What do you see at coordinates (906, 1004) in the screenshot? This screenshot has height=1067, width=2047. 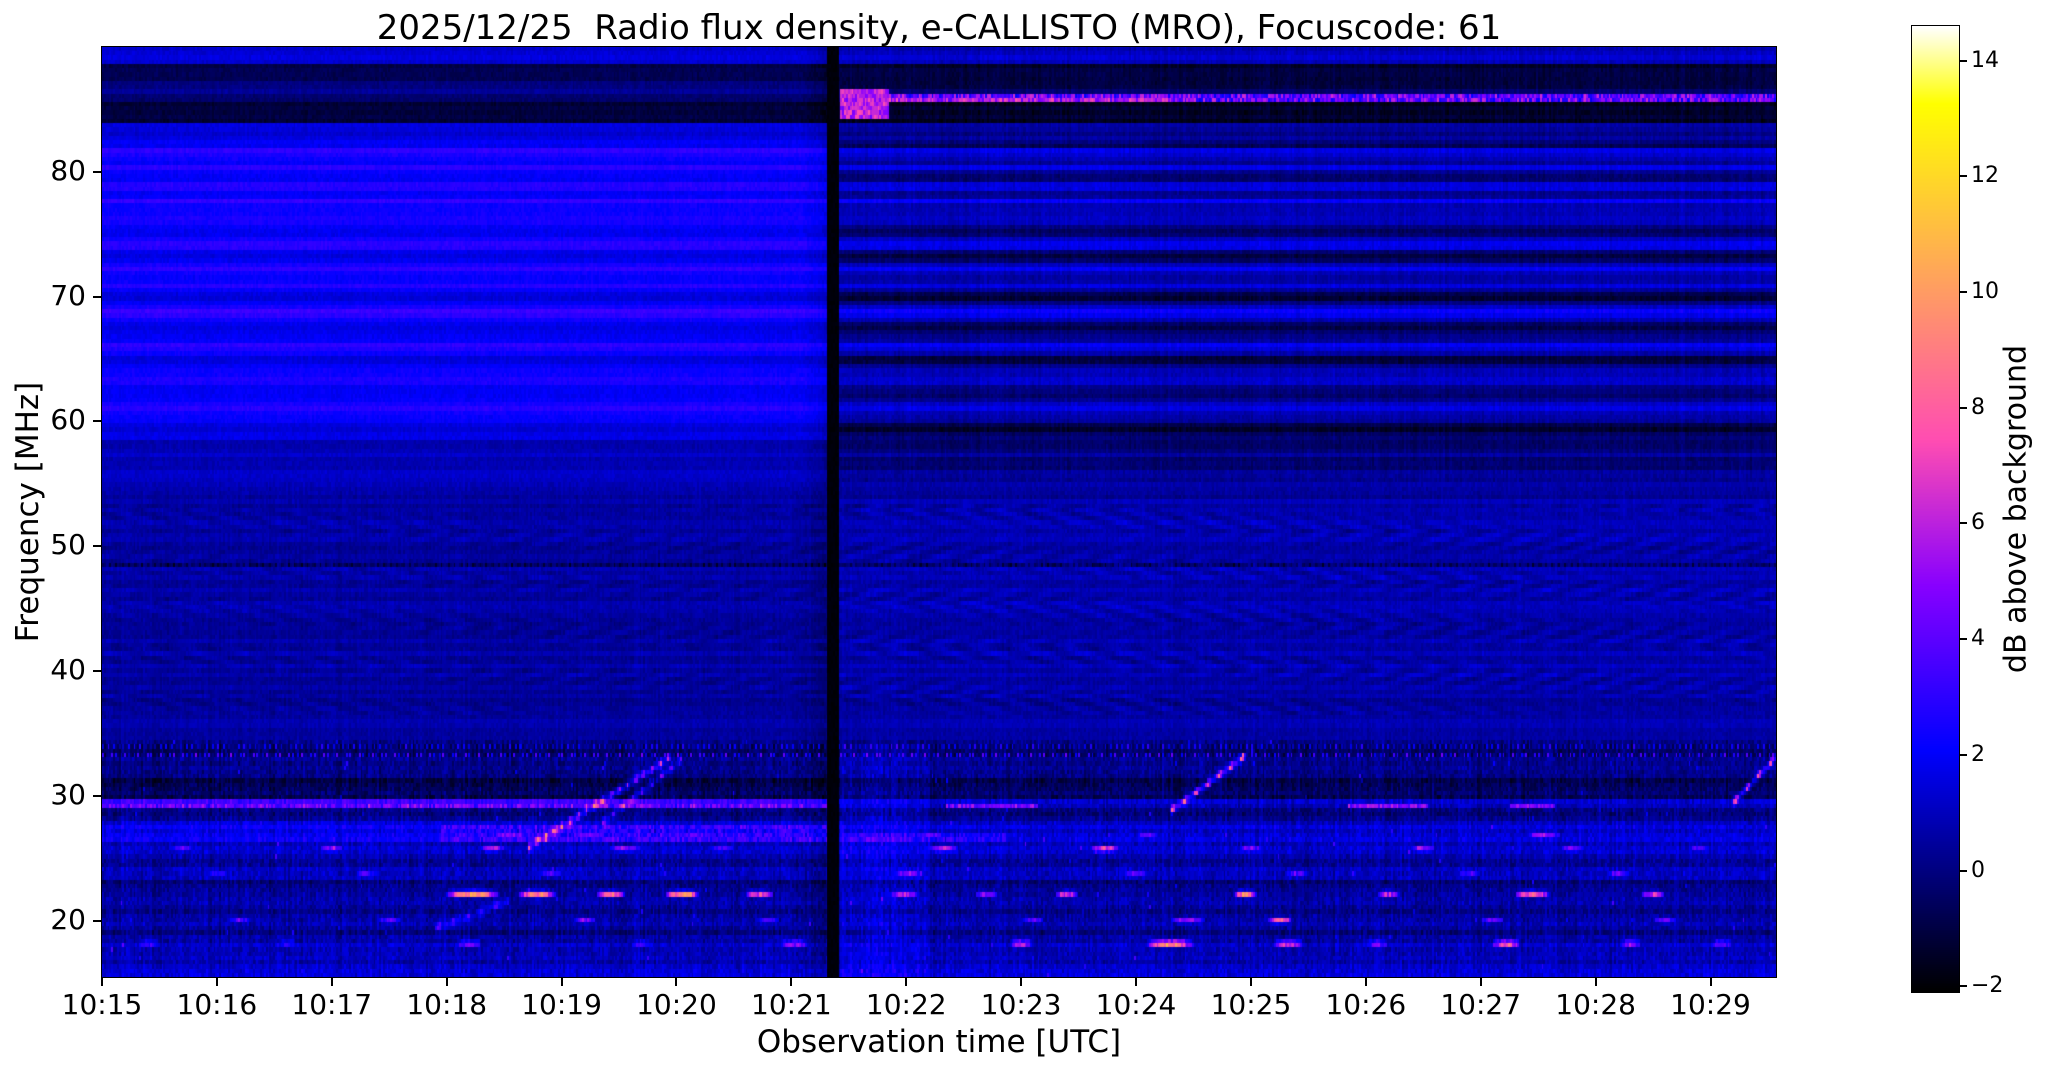 I see `x-tick-label: 10:22` at bounding box center [906, 1004].